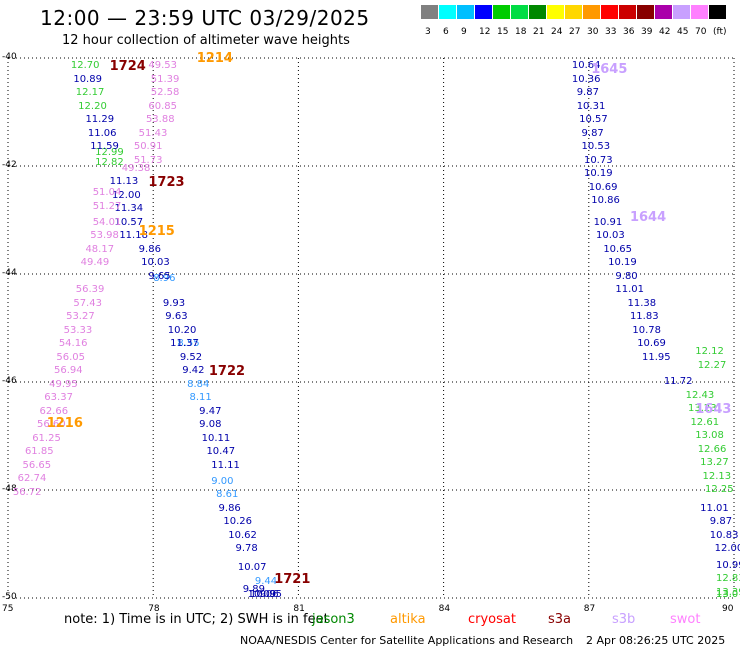  What do you see at coordinates (596, 147) in the screenshot?
I see `wave-height-label: 10.53` at bounding box center [596, 147].